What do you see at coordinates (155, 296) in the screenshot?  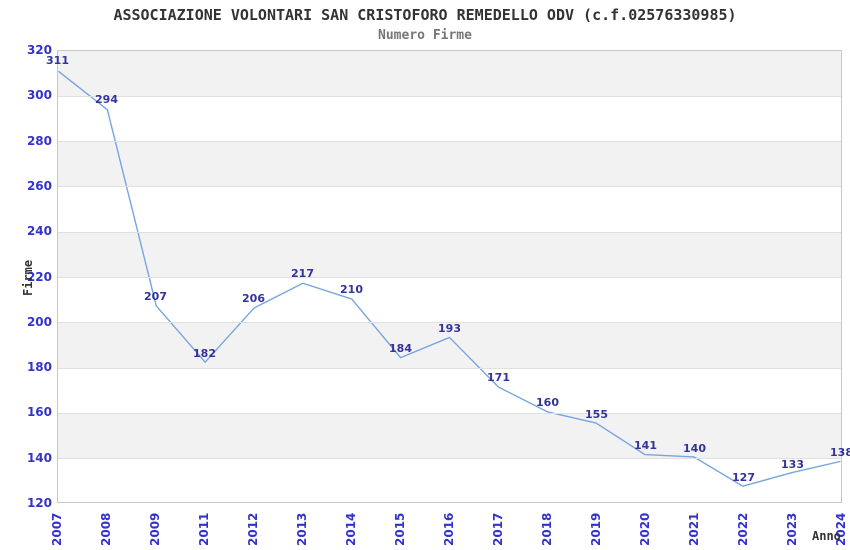 I see `data-point-label: 207` at bounding box center [155, 296].